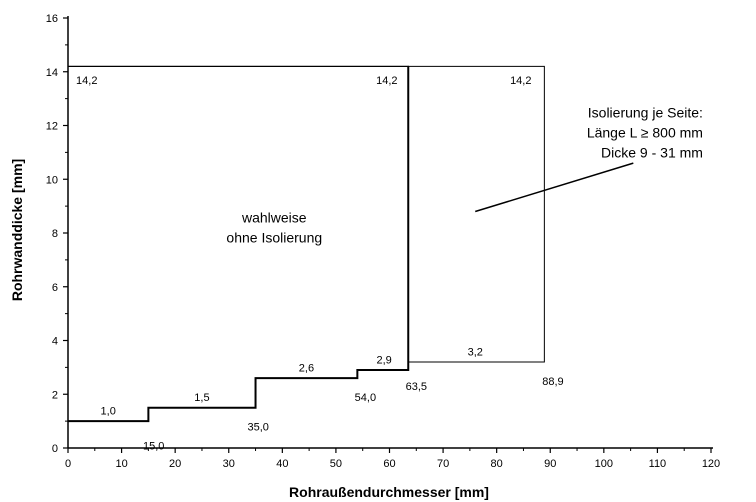 The width and height of the screenshot is (756, 502). Describe the element at coordinates (443, 464) in the screenshot. I see `x-tick-label: 70` at that location.